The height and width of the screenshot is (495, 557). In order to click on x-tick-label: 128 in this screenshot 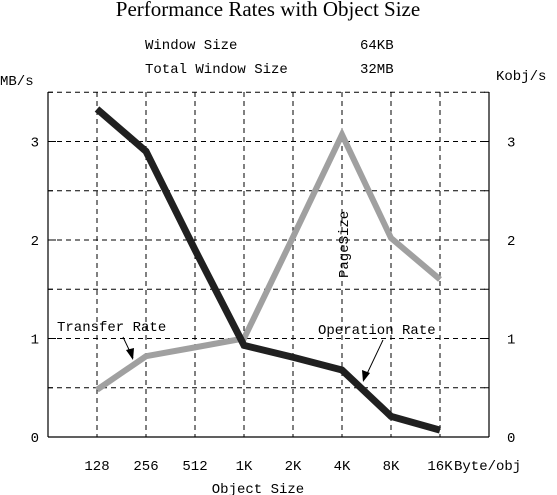, I will do `click(96, 467)`.